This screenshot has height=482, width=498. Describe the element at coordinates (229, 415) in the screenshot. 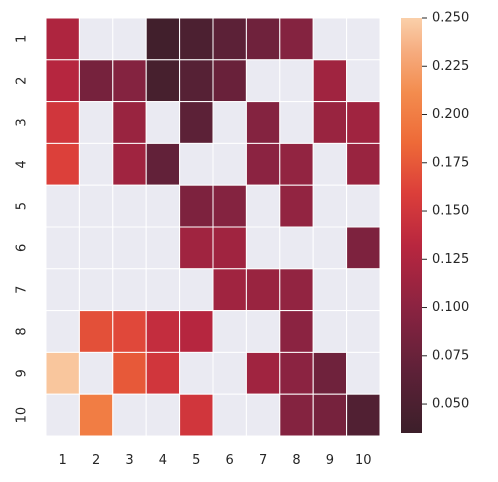

I see `heatmap-cell-r10-c6` at that location.